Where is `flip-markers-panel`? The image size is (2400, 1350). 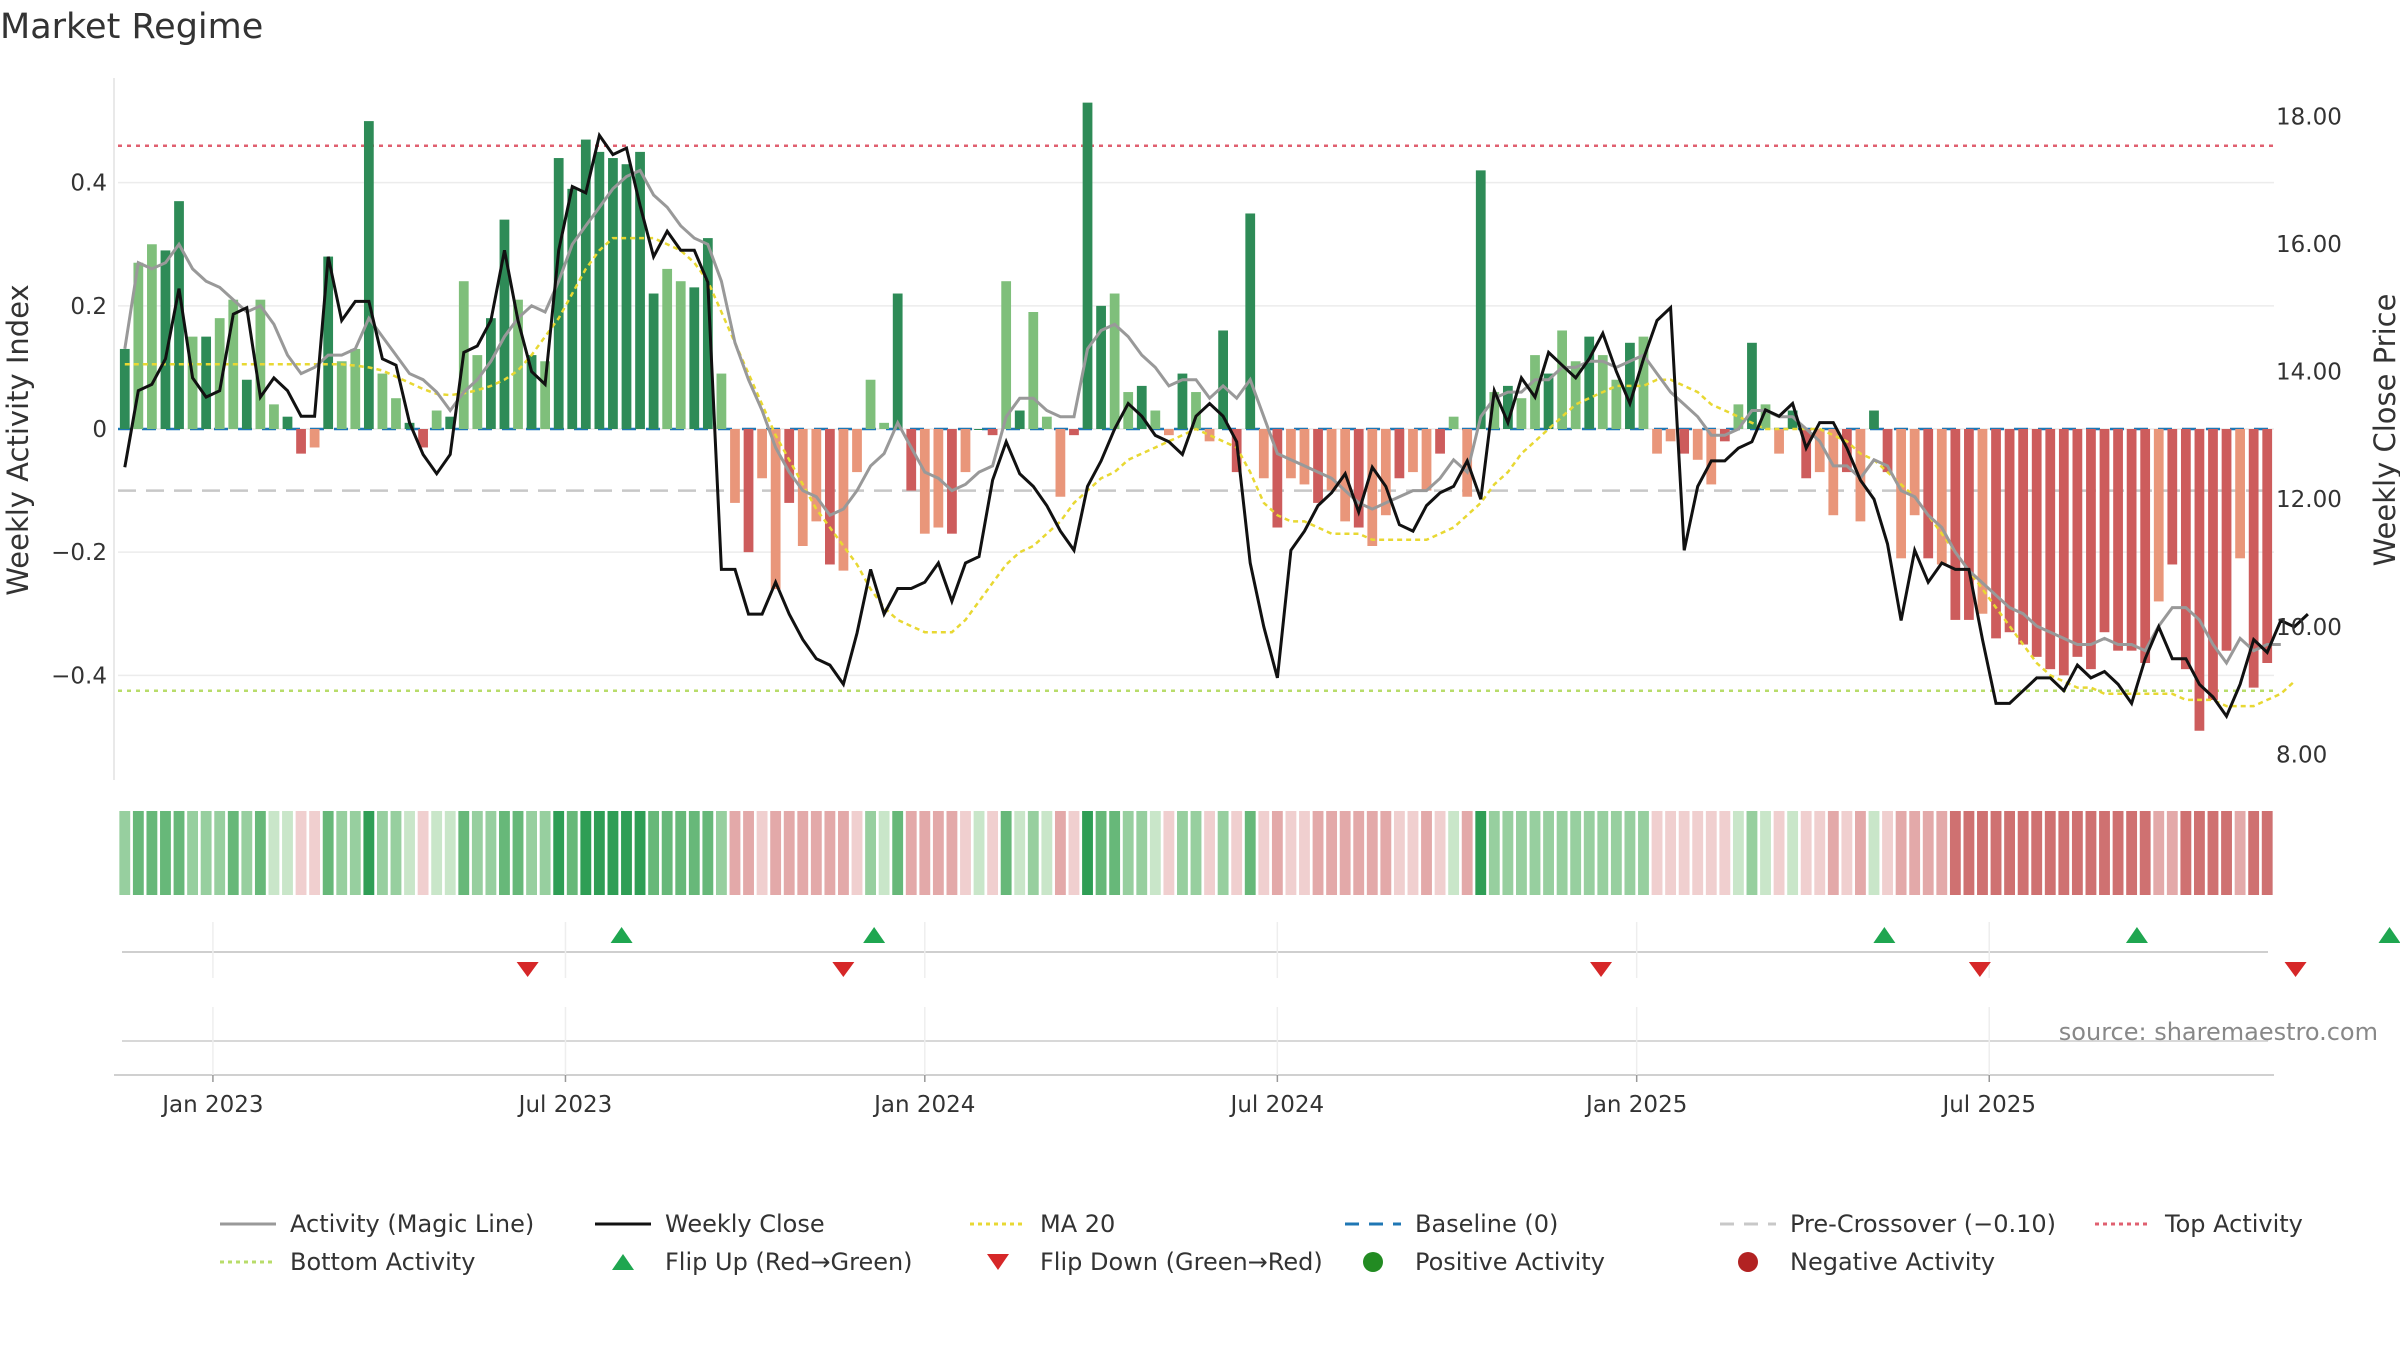
flip-markers-panel is located at coordinates (1261, 950).